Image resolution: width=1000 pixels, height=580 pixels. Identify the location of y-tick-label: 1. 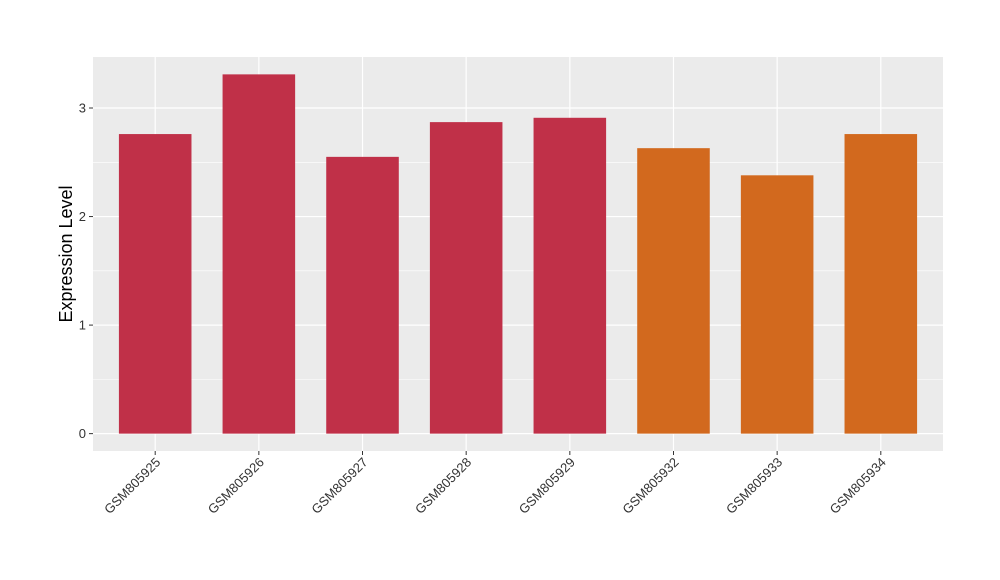
(82, 325).